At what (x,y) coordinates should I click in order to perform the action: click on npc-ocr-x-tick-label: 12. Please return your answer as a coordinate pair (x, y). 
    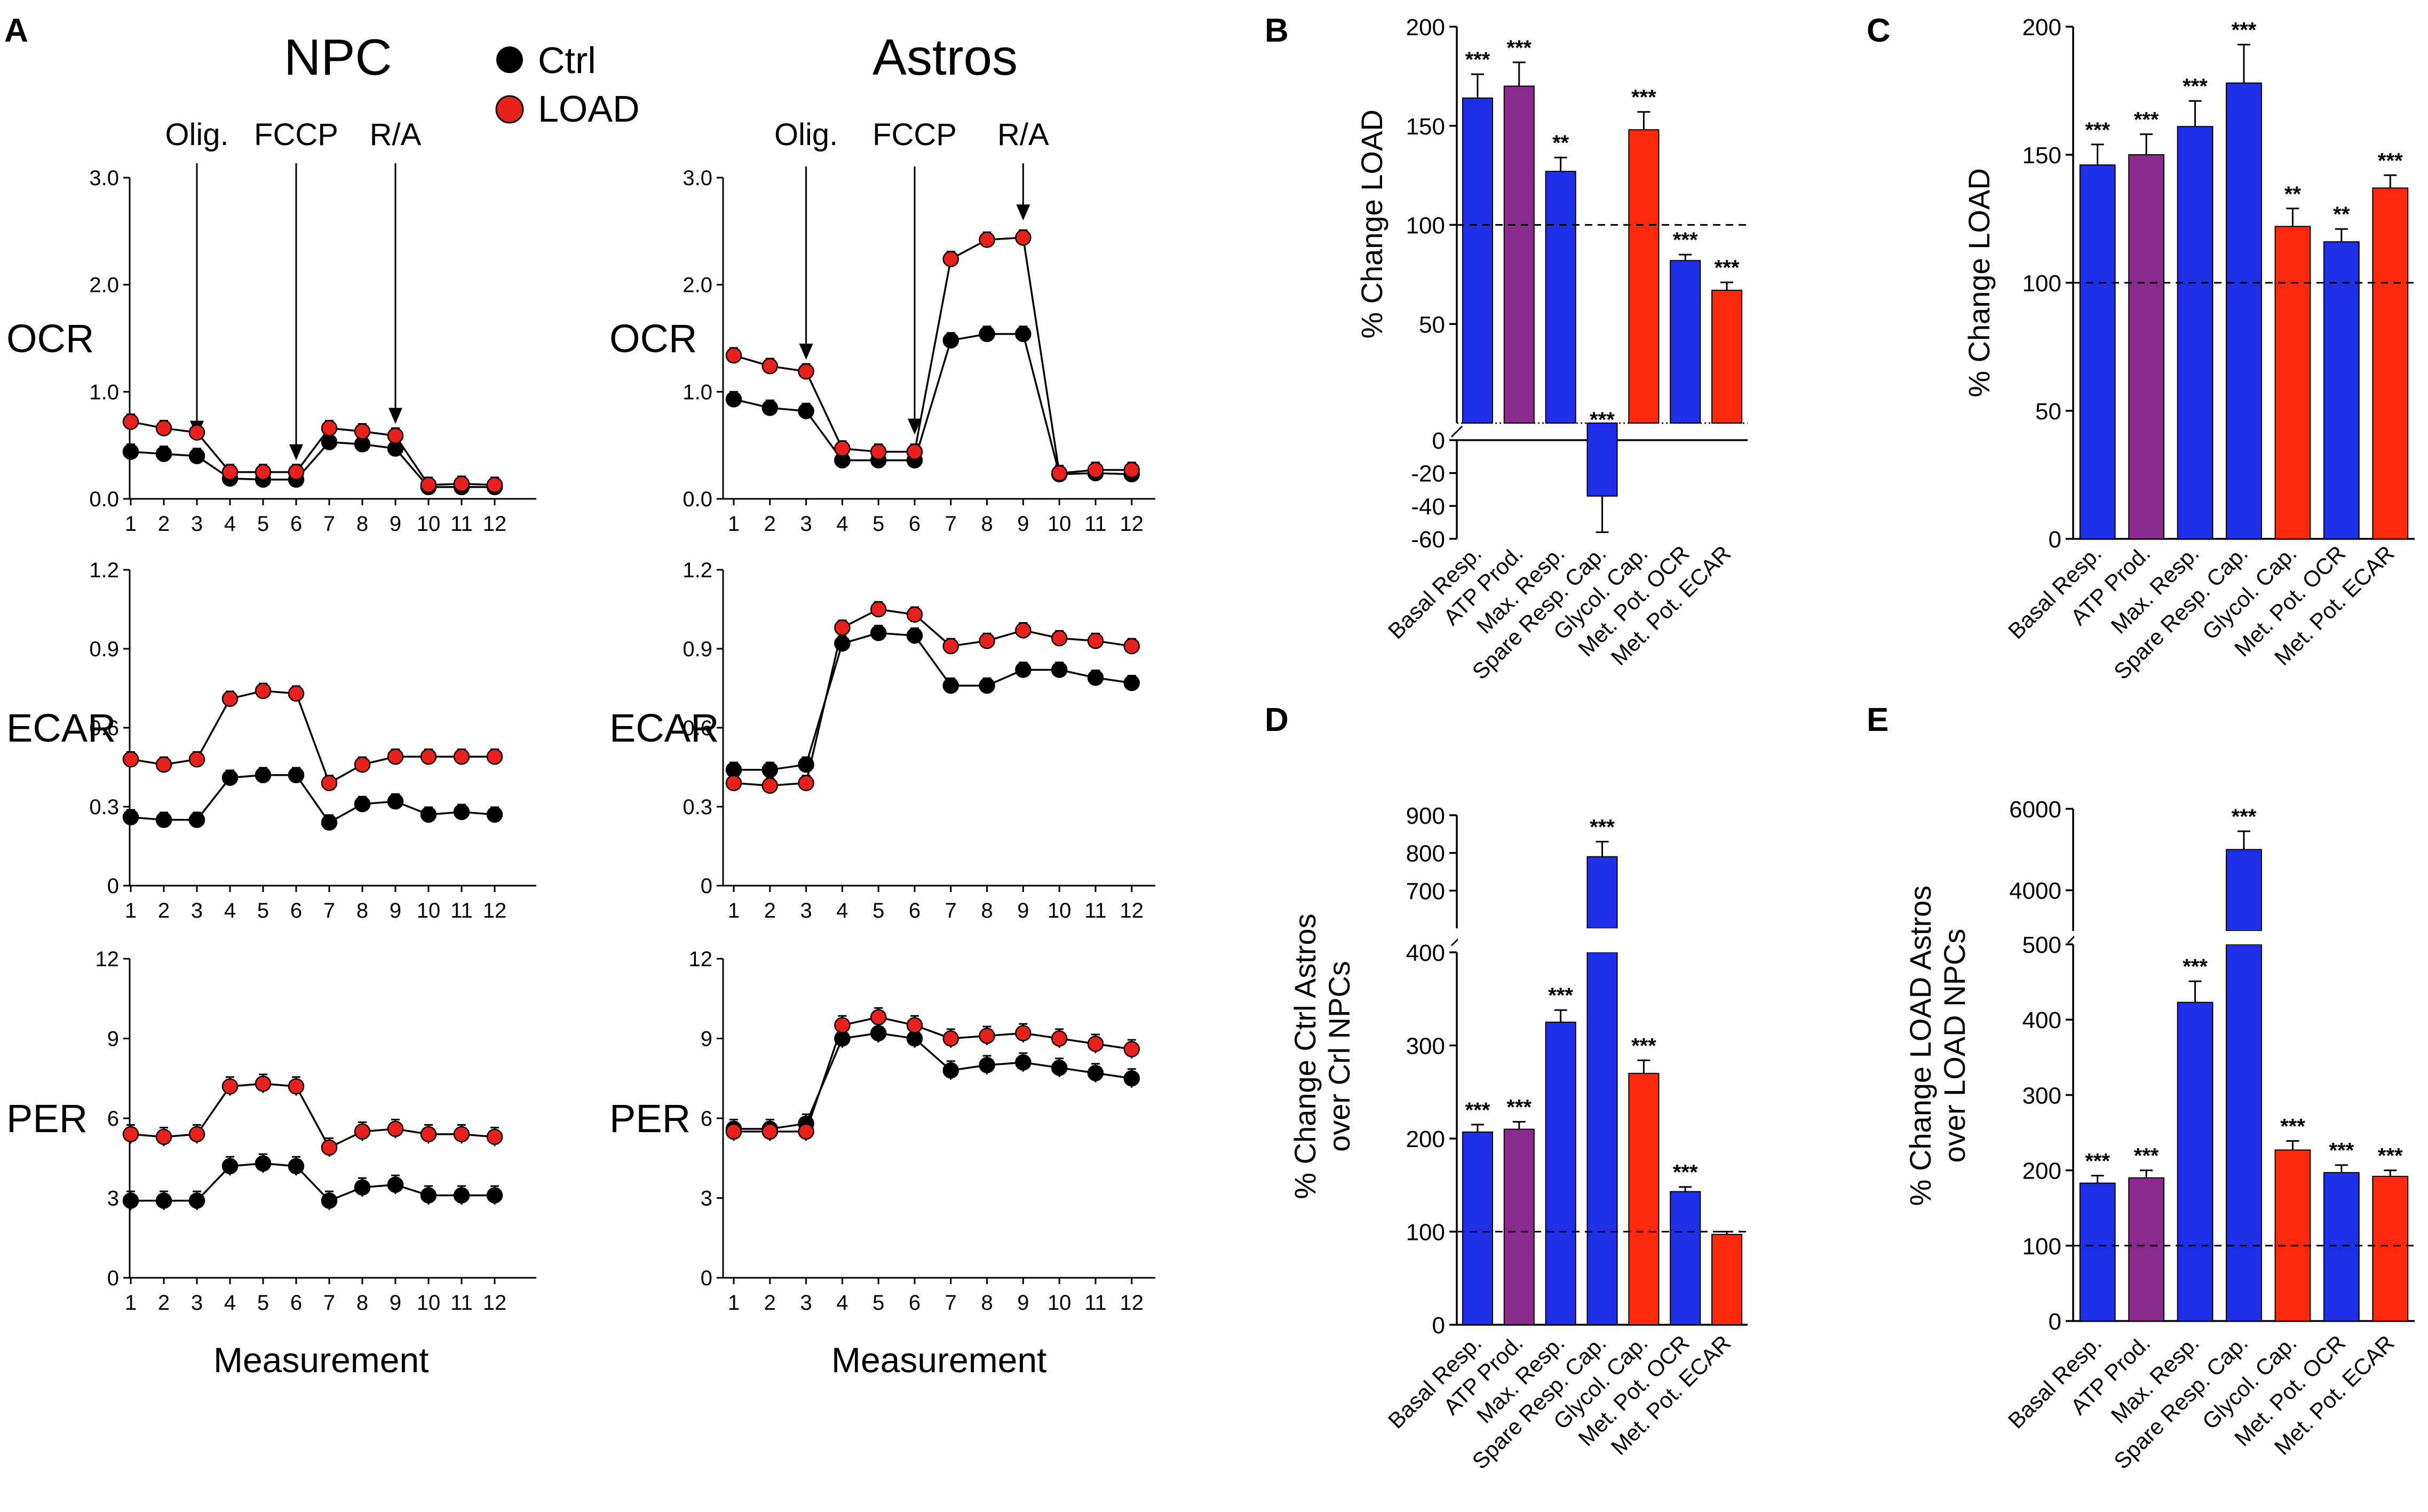
    Looking at the image, I should click on (495, 524).